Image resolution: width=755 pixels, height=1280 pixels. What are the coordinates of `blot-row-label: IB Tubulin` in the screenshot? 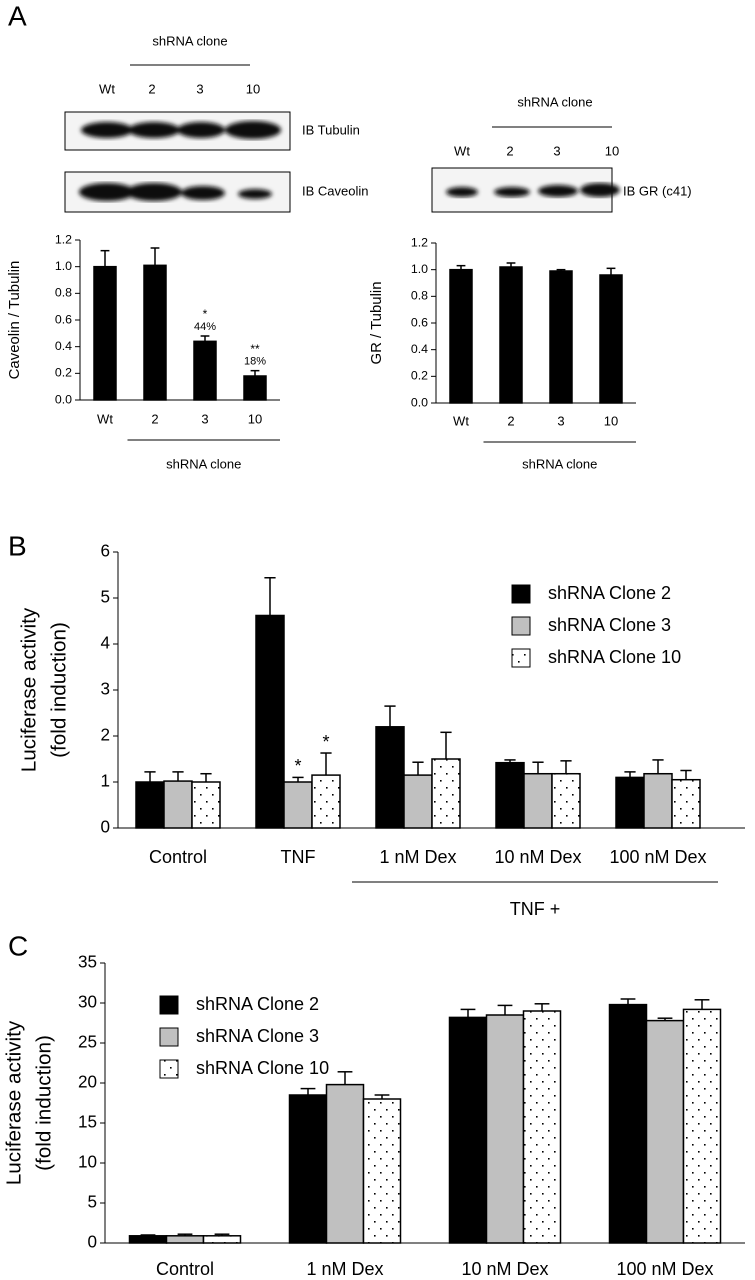 It's located at (331, 129).